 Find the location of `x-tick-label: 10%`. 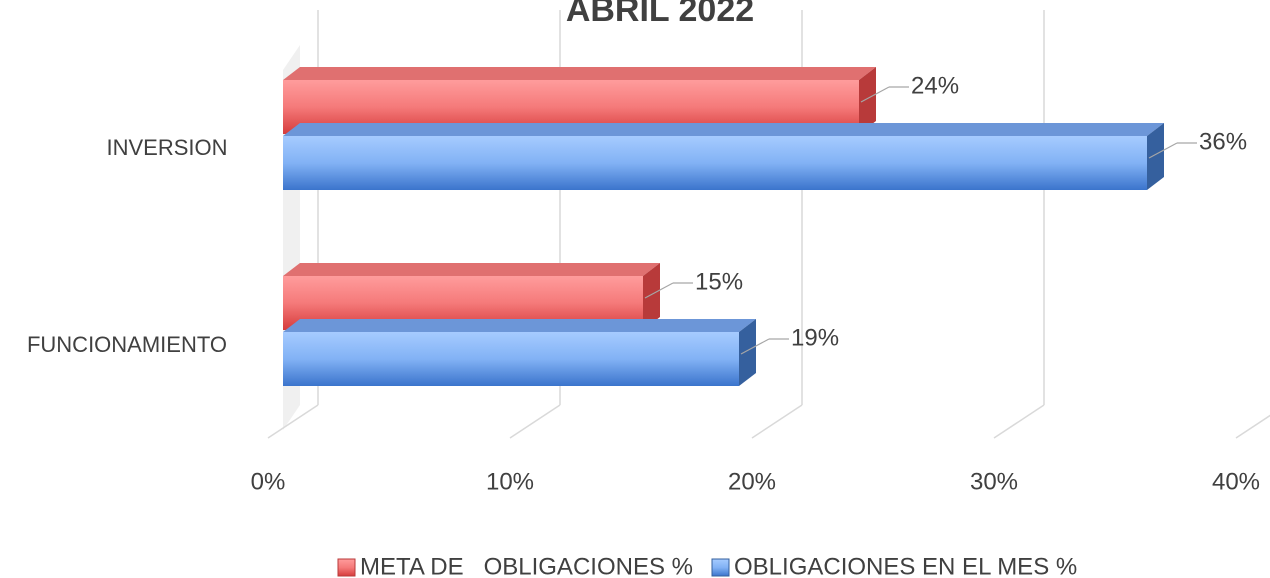

x-tick-label: 10% is located at coordinates (510, 481).